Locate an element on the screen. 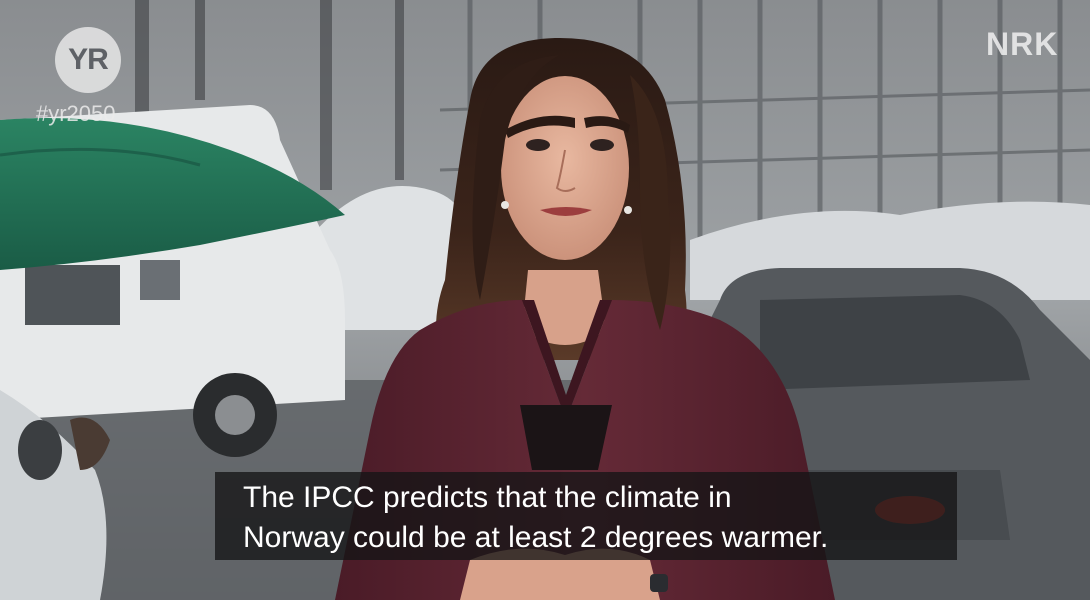 The image size is (1090, 600). yr-logo: YR is located at coordinates (88, 60).